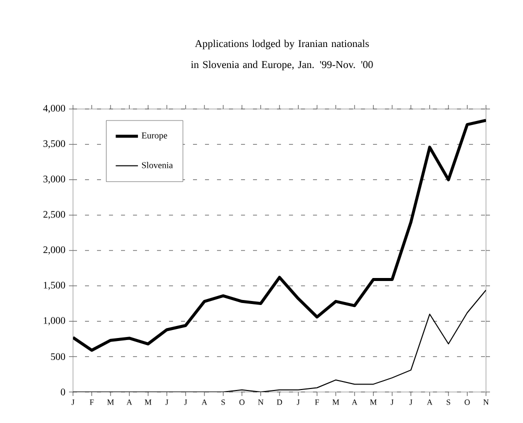  Describe the element at coordinates (54, 144) in the screenshot. I see `y-tick-label: 3,500` at that location.